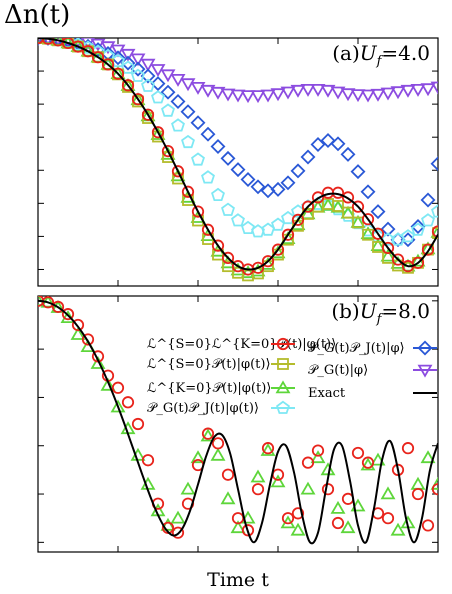 This screenshot has width=452, height=594. I want to click on legend-label-LSLK: ℒ^{S=0}ℒ^{K=0}𝒫(t)|φ(t)⟩, so click(241, 344).